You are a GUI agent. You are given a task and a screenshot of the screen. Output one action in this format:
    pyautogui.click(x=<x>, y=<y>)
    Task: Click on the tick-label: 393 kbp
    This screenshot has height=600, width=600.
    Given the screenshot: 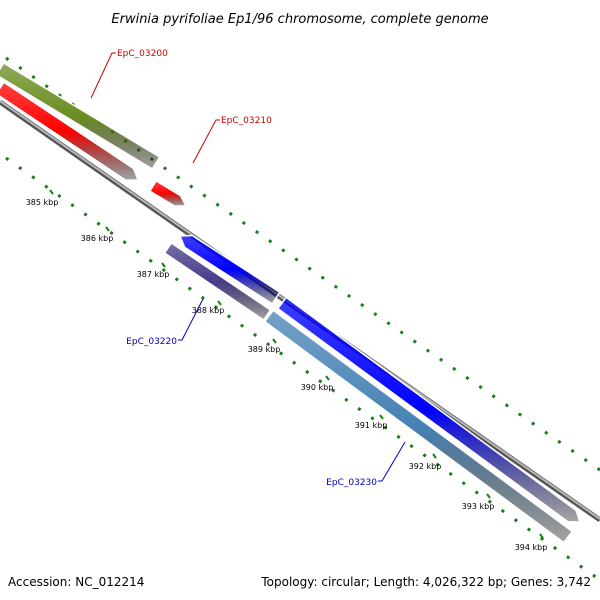 What is the action you would take?
    pyautogui.click(x=478, y=506)
    